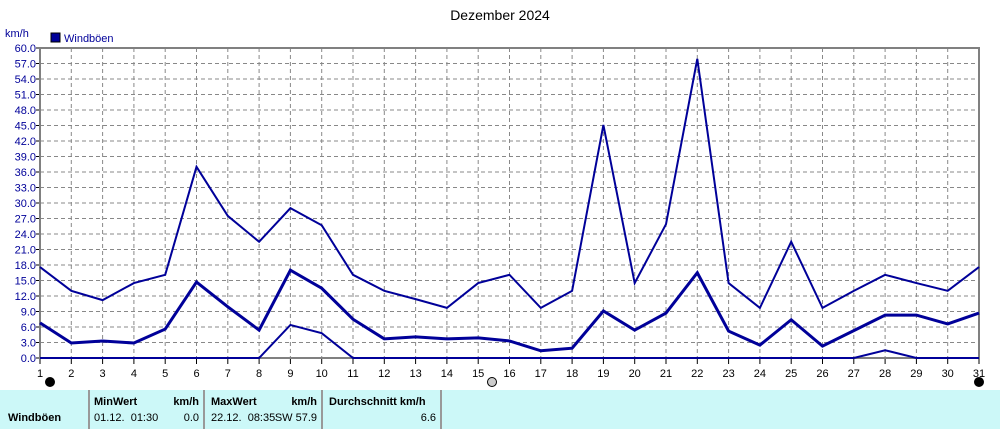  Describe the element at coordinates (697, 374) in the screenshot. I see `x-tick-label: 22` at that location.